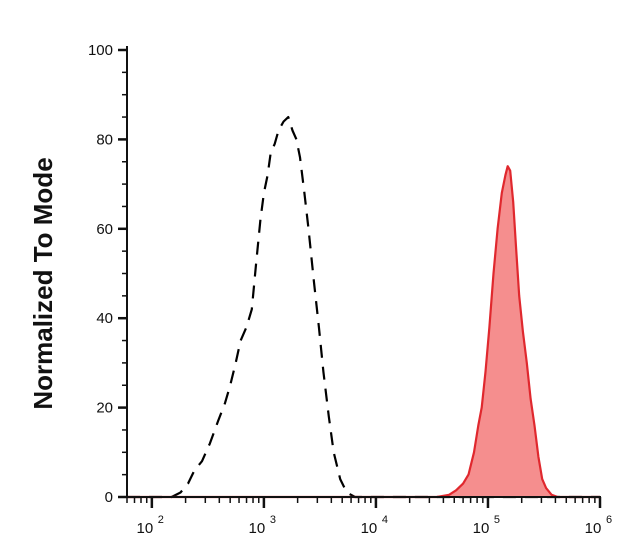  Describe the element at coordinates (43, 283) in the screenshot. I see `y-axis-title: Normalized To Mode` at that location.